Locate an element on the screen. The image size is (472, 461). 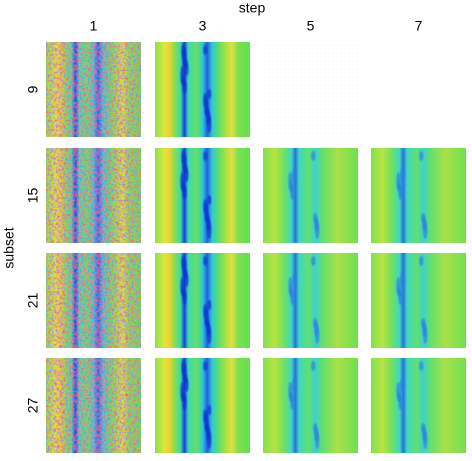
row-label: 21 is located at coordinates (33, 301).